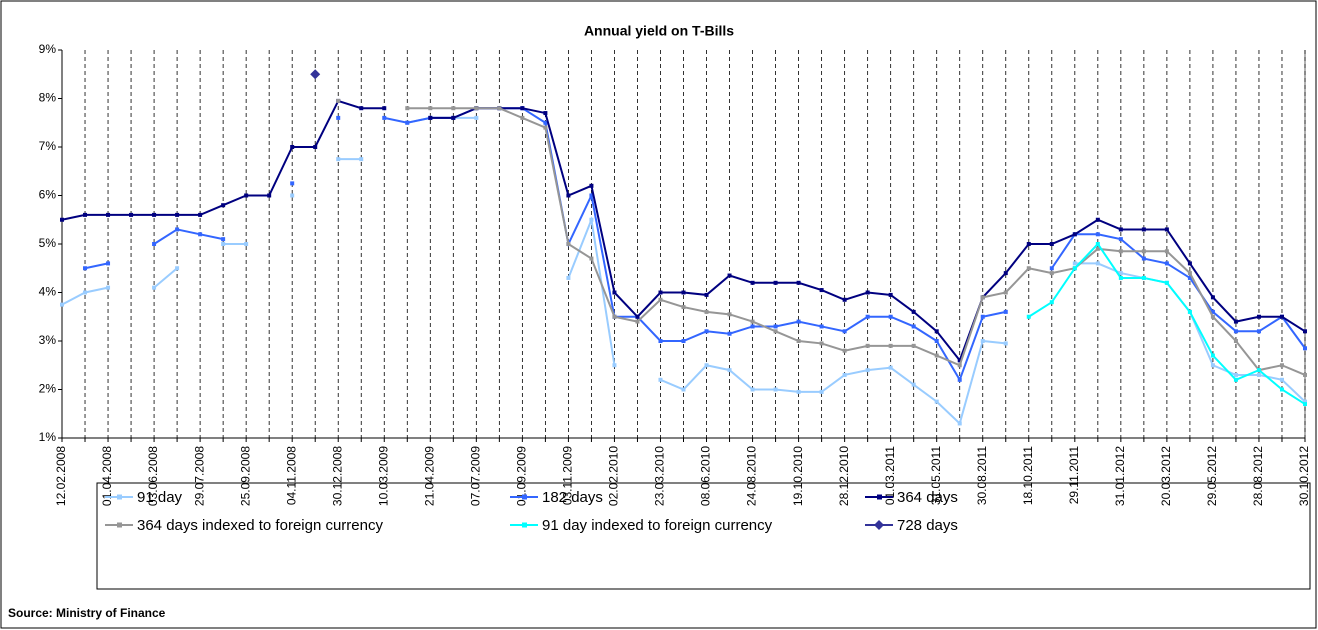 The width and height of the screenshot is (1318, 630). Describe the element at coordinates (844, 476) in the screenshot. I see `x-tick-label: 28.12.2010` at that location.